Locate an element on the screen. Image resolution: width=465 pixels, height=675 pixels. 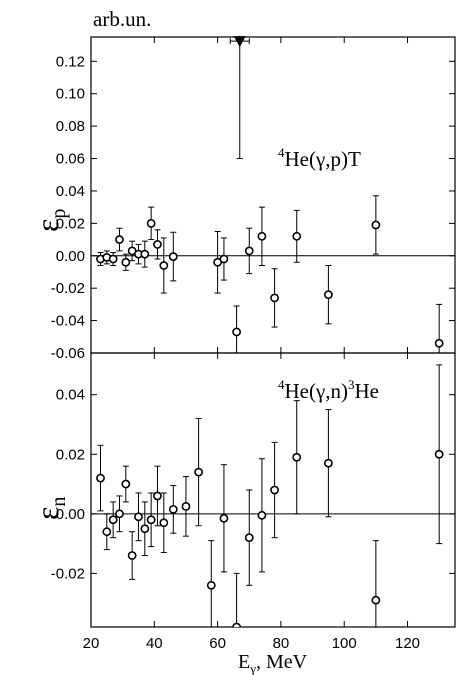
lower-ylabel: εn is located at coordinates (49, 508).